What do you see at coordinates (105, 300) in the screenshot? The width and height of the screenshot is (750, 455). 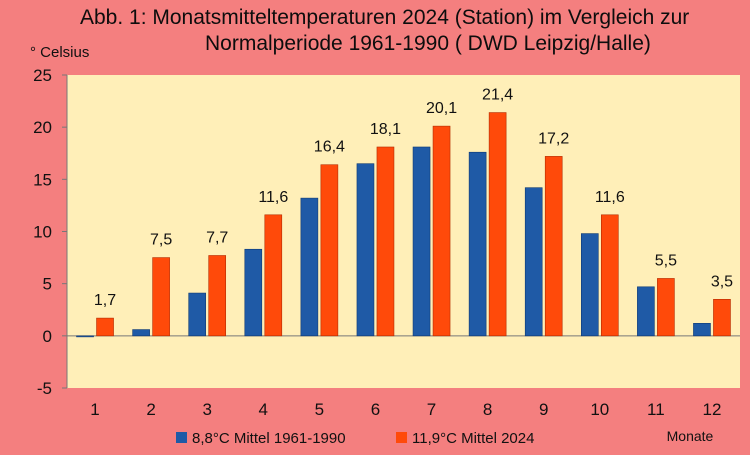 I see `data-label-2024: 1,7` at bounding box center [105, 300].